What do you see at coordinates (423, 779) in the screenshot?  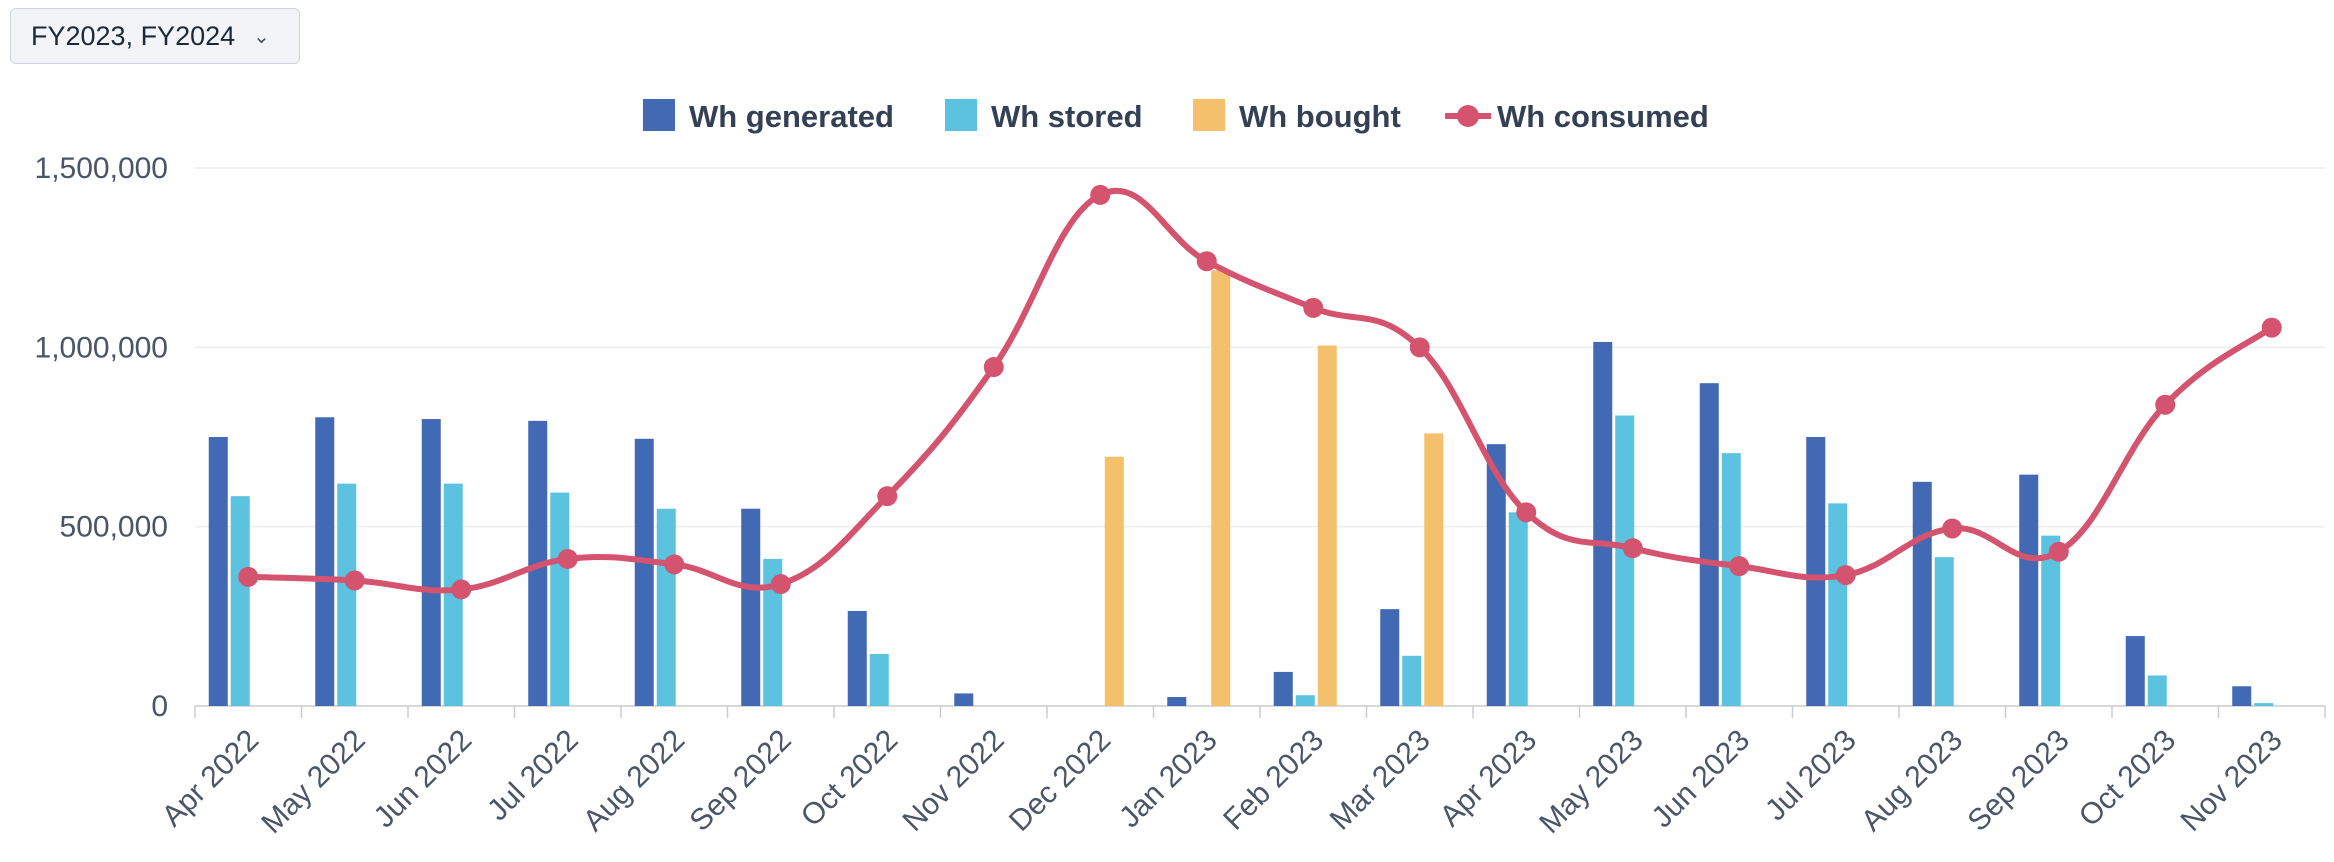 I see `x-tick-label: Jun 2022` at bounding box center [423, 779].